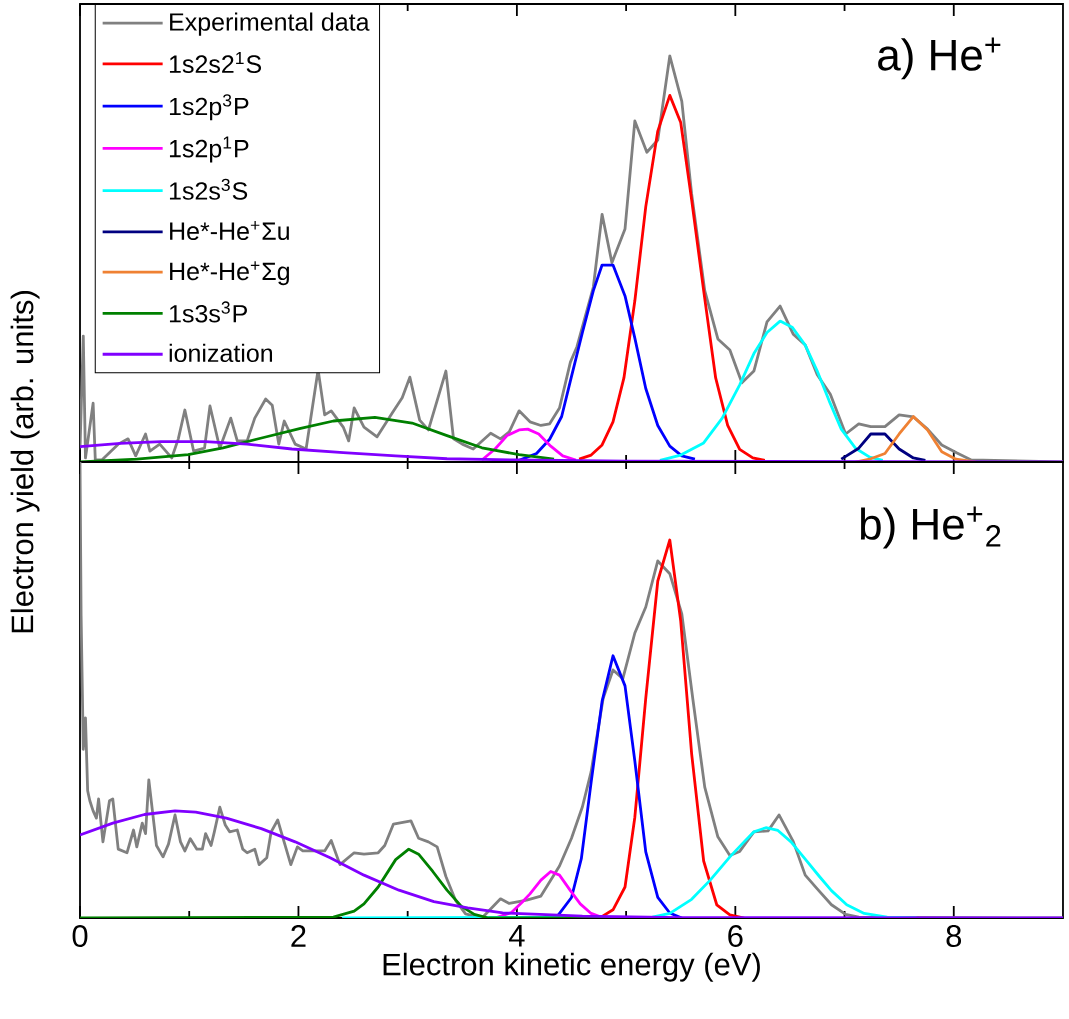  I want to click on legend-label: 1s2p$^{1}$P, so click(209, 149).